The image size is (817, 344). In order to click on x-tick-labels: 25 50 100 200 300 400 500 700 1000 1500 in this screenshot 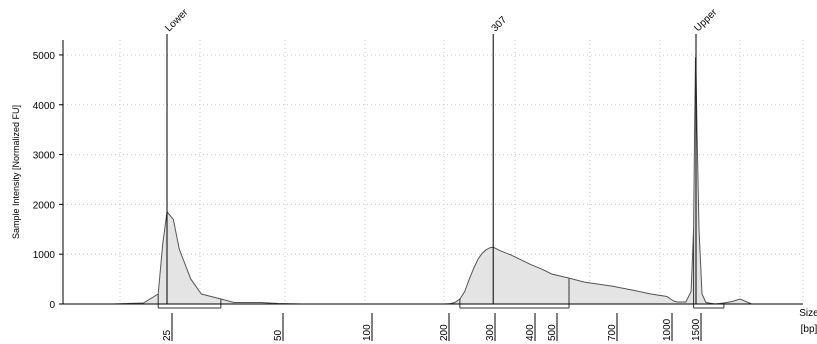, I will do `click(432, 327)`.